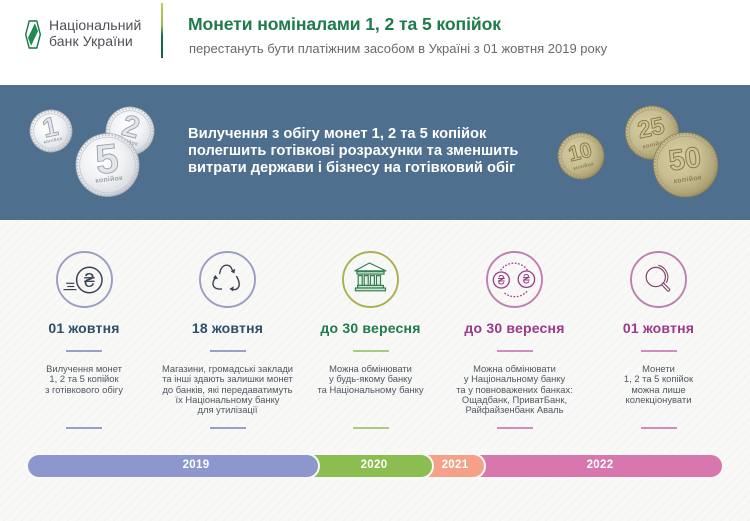  What do you see at coordinates (50, 127) in the screenshot?
I see `svg-text: 1` at bounding box center [50, 127].